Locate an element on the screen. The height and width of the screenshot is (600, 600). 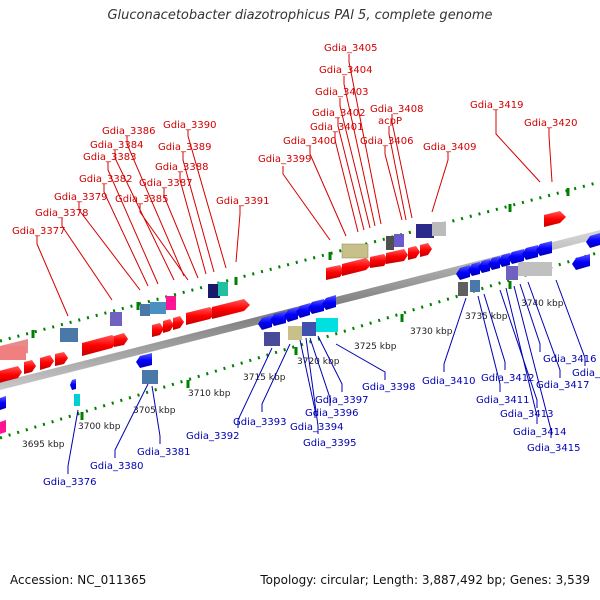
scale-label: 3695 kbp is located at coordinates (43, 445).